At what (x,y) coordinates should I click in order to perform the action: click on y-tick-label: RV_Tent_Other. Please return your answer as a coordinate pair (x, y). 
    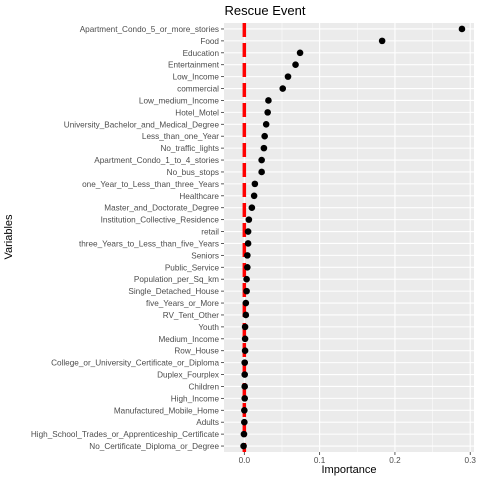
    Looking at the image, I should click on (191, 315).